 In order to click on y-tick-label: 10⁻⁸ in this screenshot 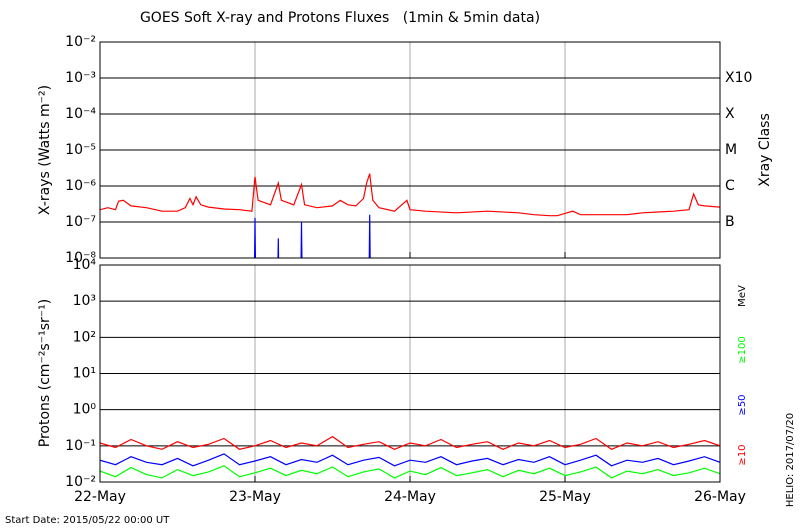, I will do `click(80, 258)`.